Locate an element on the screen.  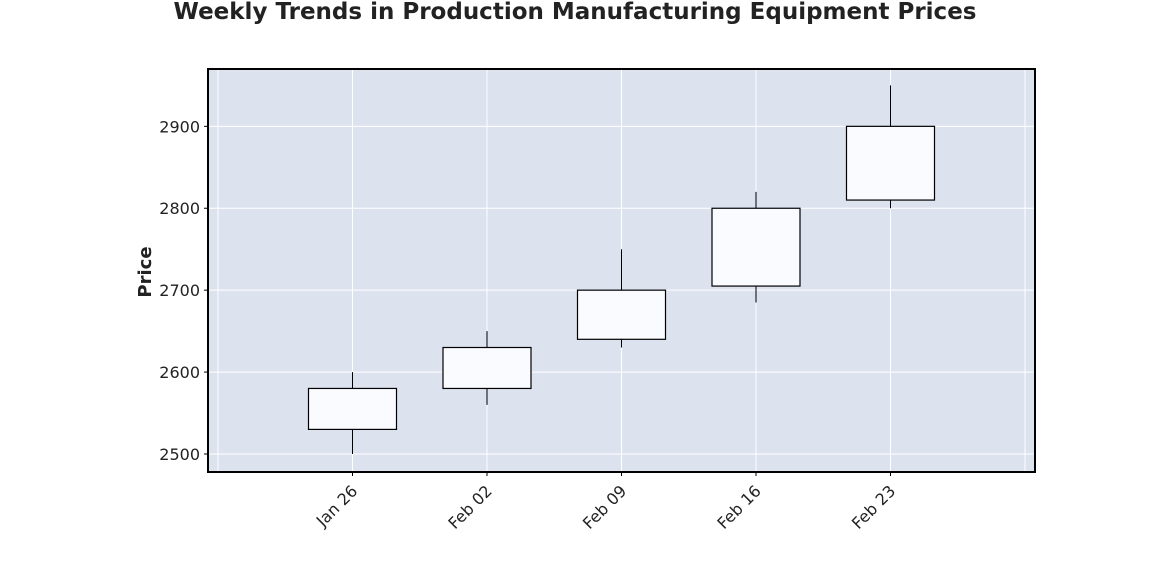
y-tick-label: 2800 is located at coordinates (179, 208).